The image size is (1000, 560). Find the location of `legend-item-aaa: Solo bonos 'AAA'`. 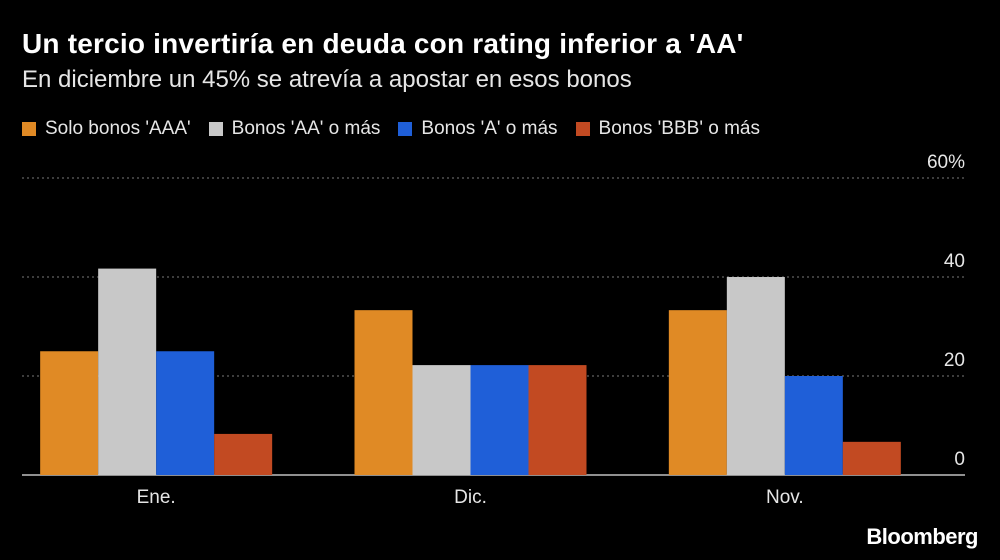

legend-item-aaa: Solo bonos 'AAA' is located at coordinates (106, 129).